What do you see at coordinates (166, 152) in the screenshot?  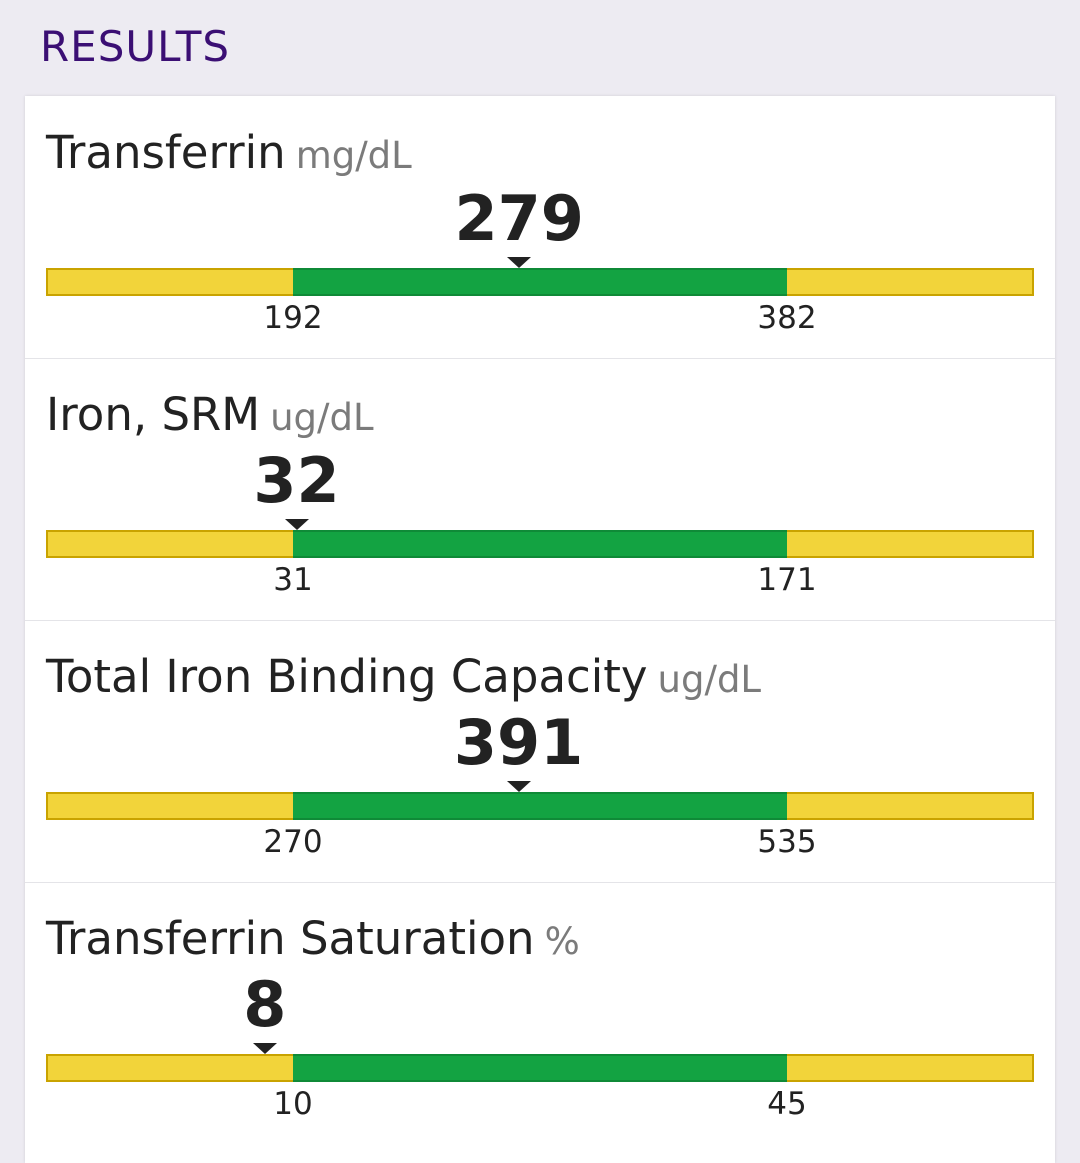 I see `result-name: Transferrin` at bounding box center [166, 152].